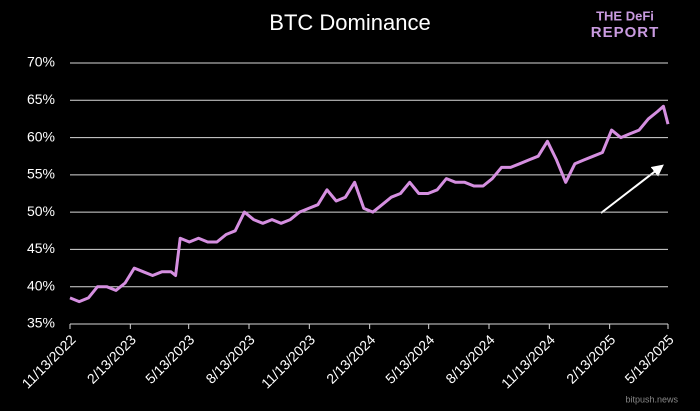 The width and height of the screenshot is (700, 411). What do you see at coordinates (625, 32) in the screenshot?
I see `logo: REPORT` at bounding box center [625, 32].